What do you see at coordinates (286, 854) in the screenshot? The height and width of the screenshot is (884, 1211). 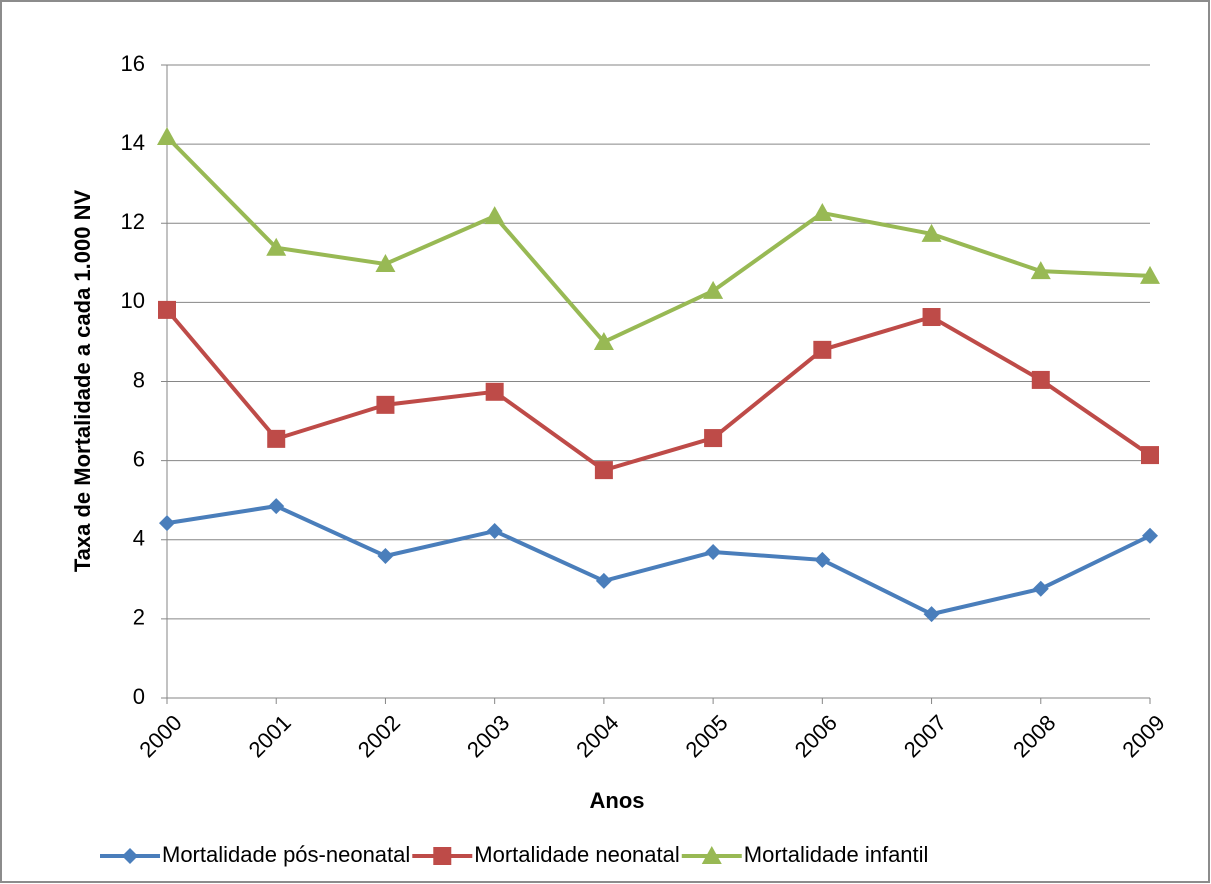 I see `legend-label: Mortalidade pós-neonatal` at bounding box center [286, 854].